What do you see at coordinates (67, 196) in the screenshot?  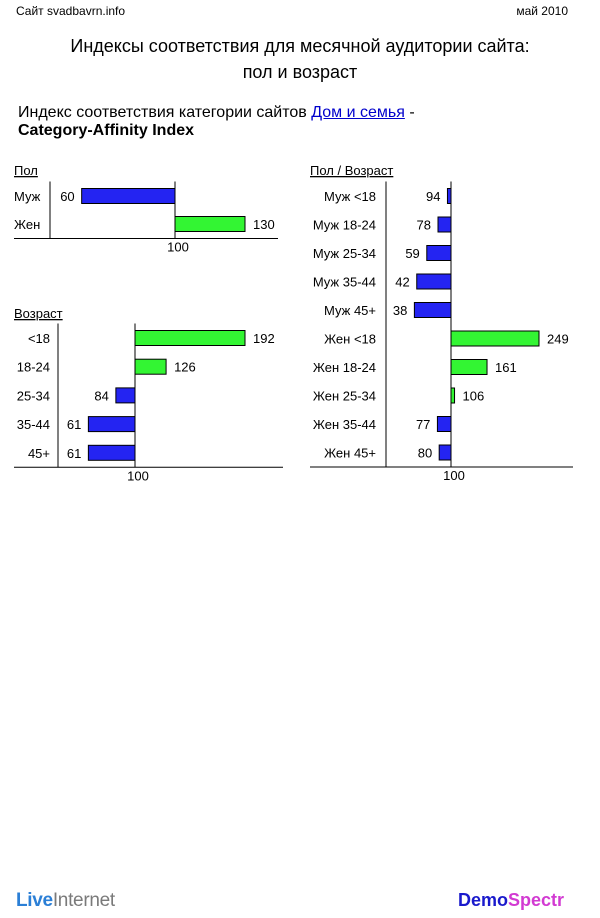 I see `gender-value-label-0: 60` at bounding box center [67, 196].